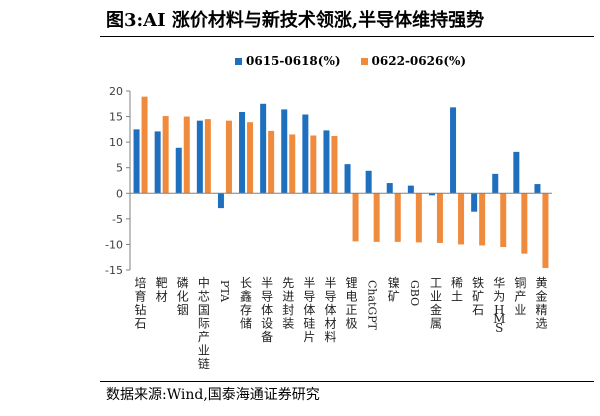 The image size is (600, 416). What do you see at coordinates (119, 168) in the screenshot?
I see `y-tick-label: 5` at bounding box center [119, 168].